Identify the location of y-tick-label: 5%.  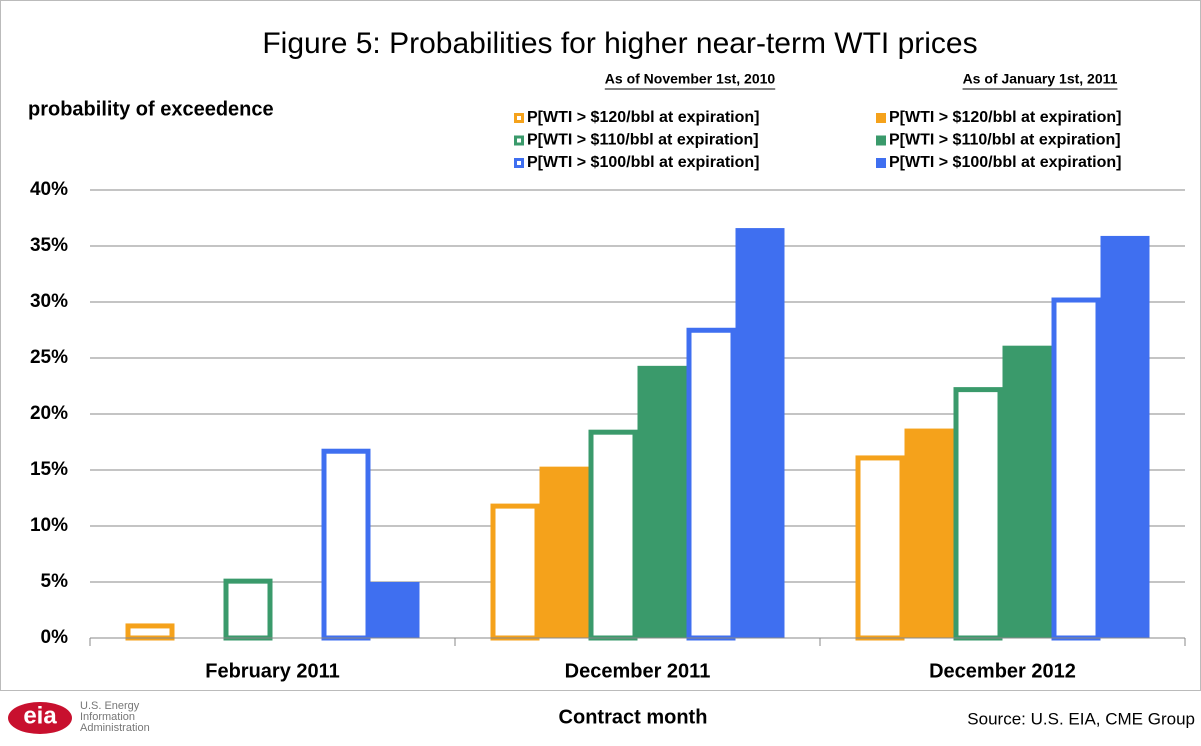
(55, 581).